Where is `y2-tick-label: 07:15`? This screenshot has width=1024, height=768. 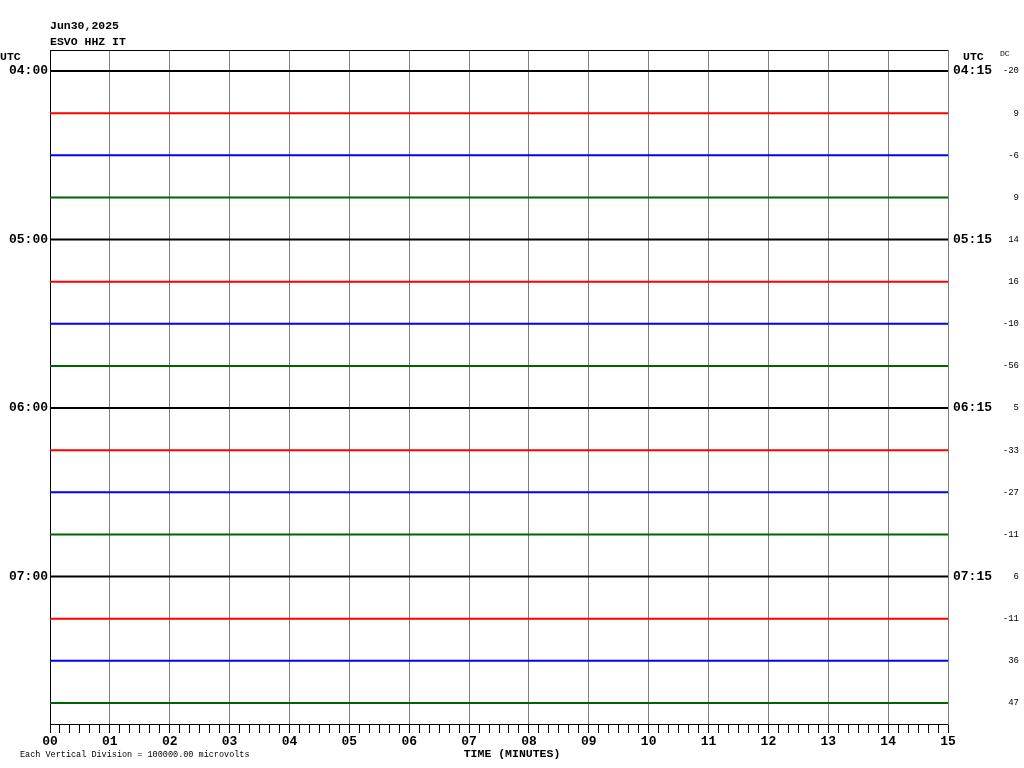 y2-tick-label: 07:15 is located at coordinates (973, 576).